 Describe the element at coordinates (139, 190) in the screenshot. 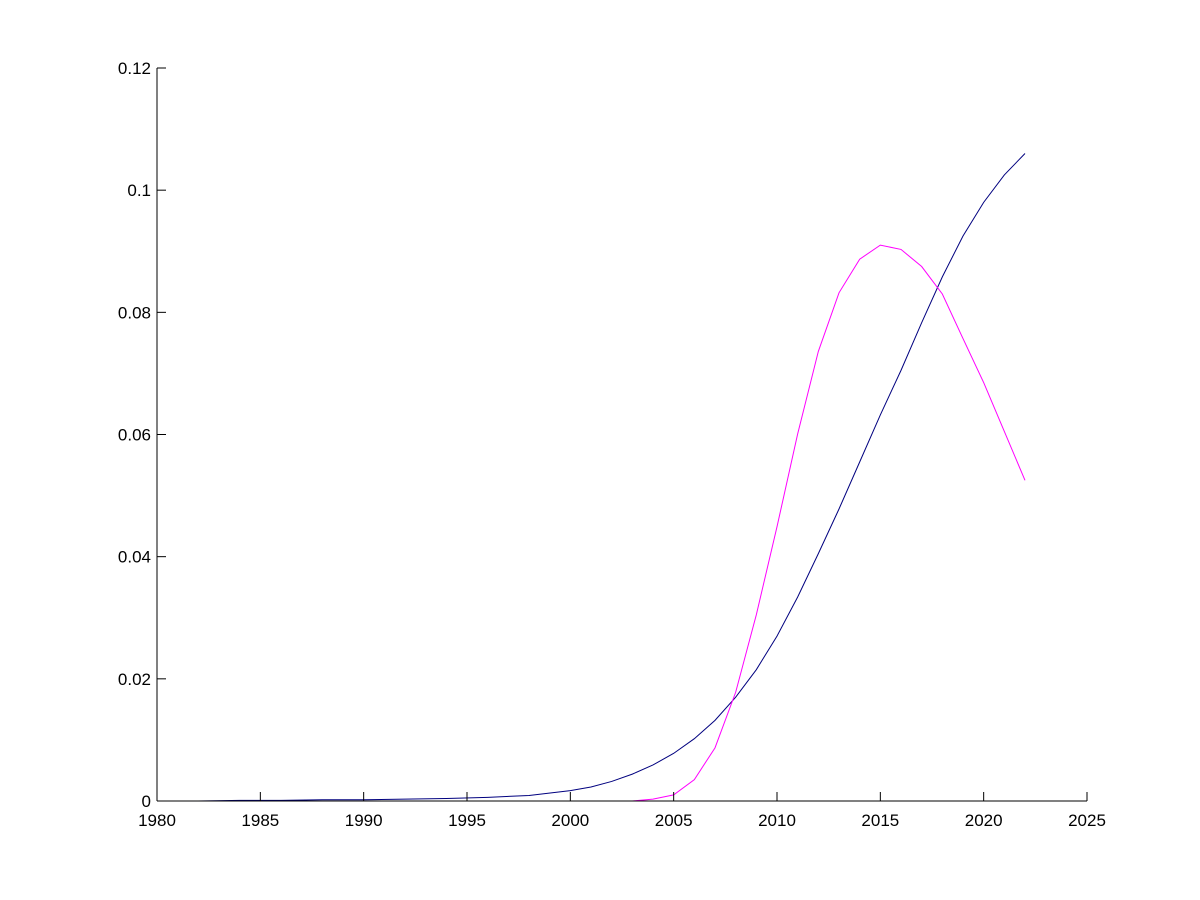

I see `y-tick-label: 0.1` at that location.